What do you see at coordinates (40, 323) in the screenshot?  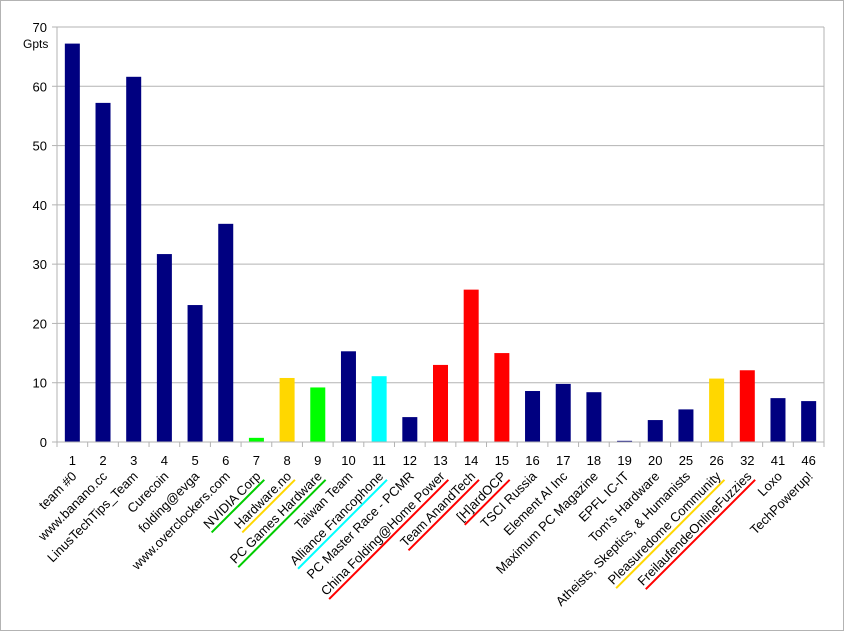 I see `y-tick-label: 20` at bounding box center [40, 323].